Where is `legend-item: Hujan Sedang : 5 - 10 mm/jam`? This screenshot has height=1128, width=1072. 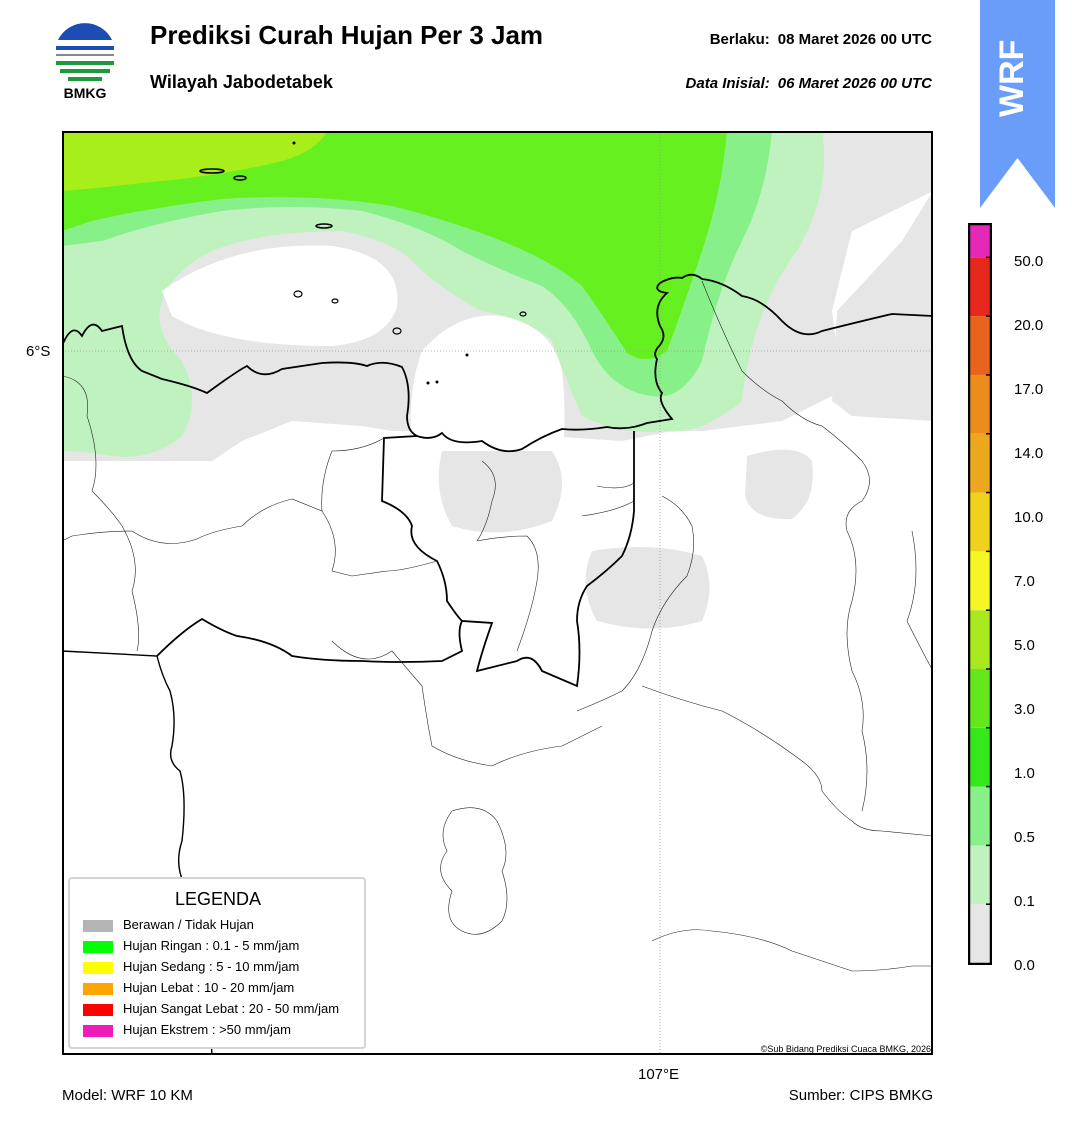
legend-item: Hujan Sedang : 5 - 10 mm/jam is located at coordinates (191, 967).